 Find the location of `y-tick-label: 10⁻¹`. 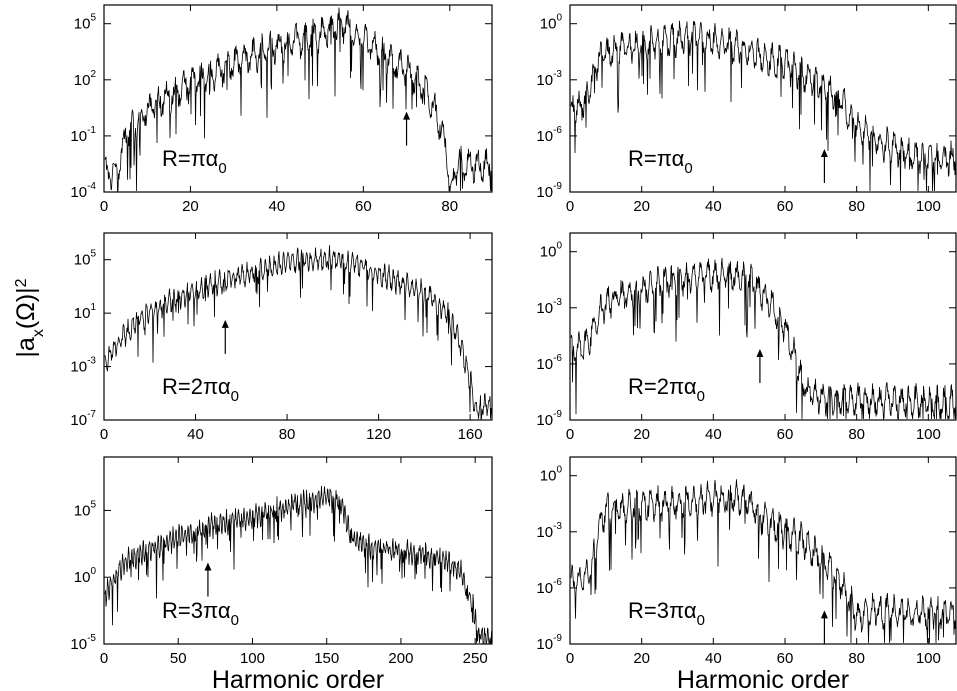

y-tick-label: 10⁻¹ is located at coordinates (83, 135).